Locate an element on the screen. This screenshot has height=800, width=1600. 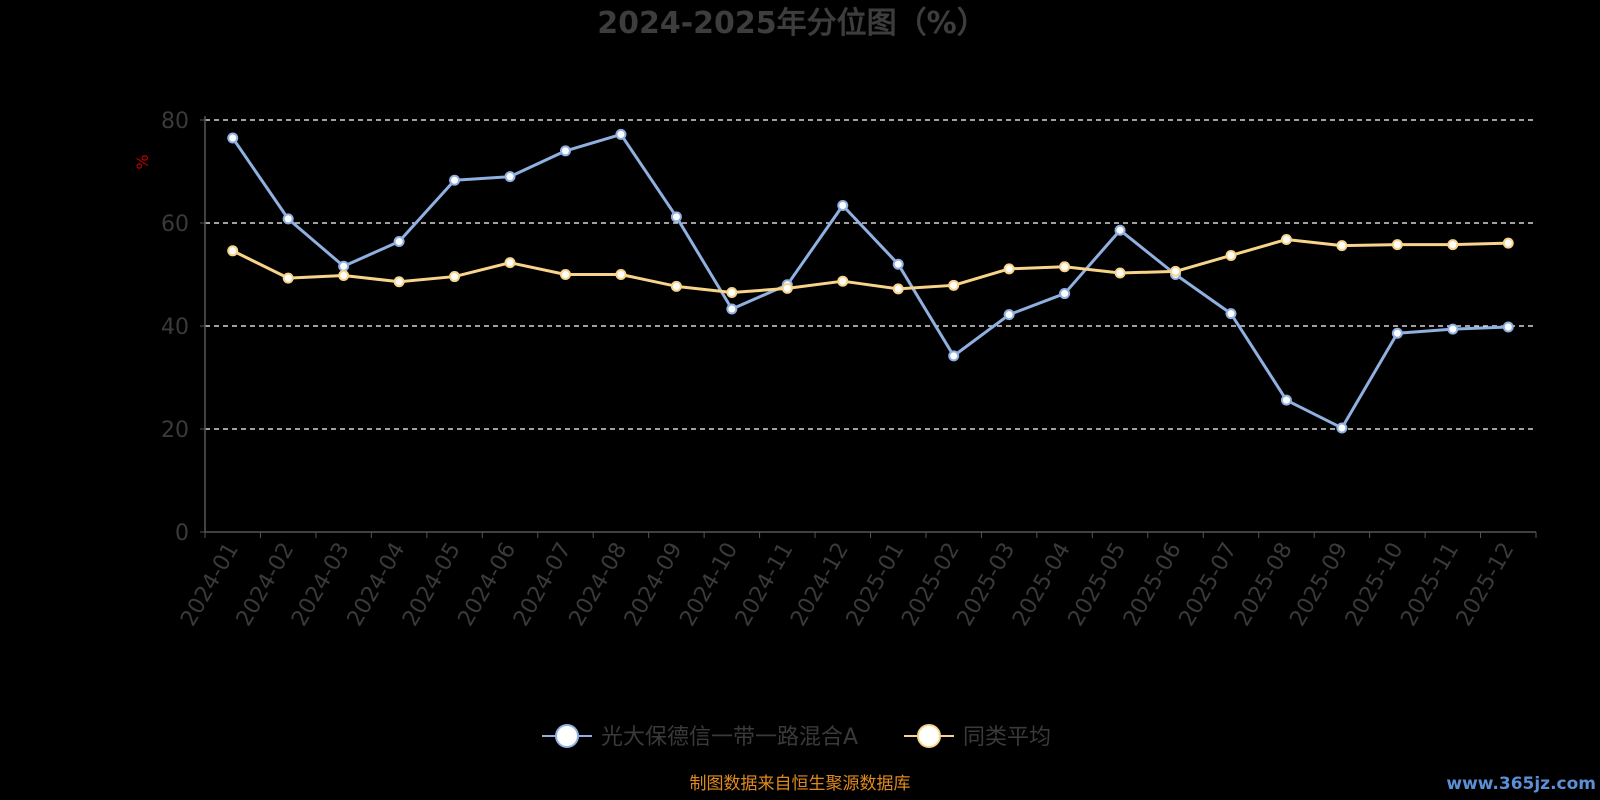
y-tick-label-40: 40 is located at coordinates (175, 327).